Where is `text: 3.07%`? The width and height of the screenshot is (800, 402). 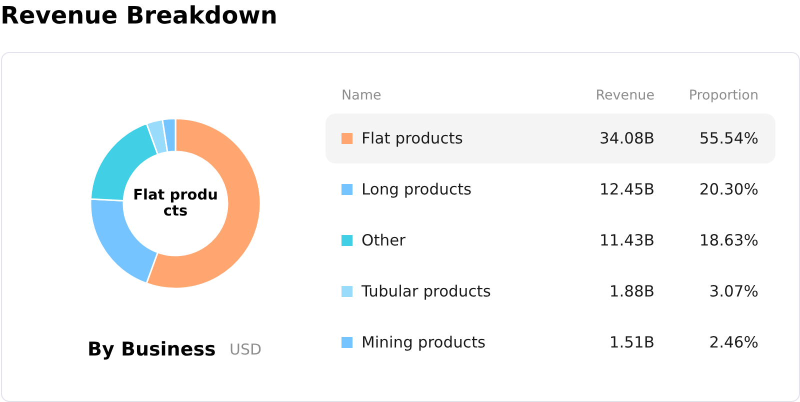
text: 3.07% is located at coordinates (734, 291).